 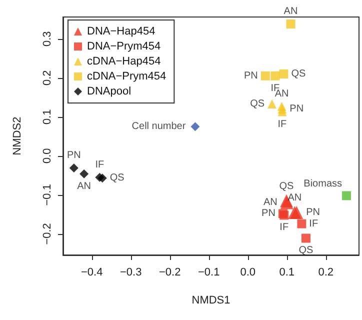 What do you see at coordinates (126, 76) in the screenshot?
I see `legend-label: cDNA−Prym454` at bounding box center [126, 76].